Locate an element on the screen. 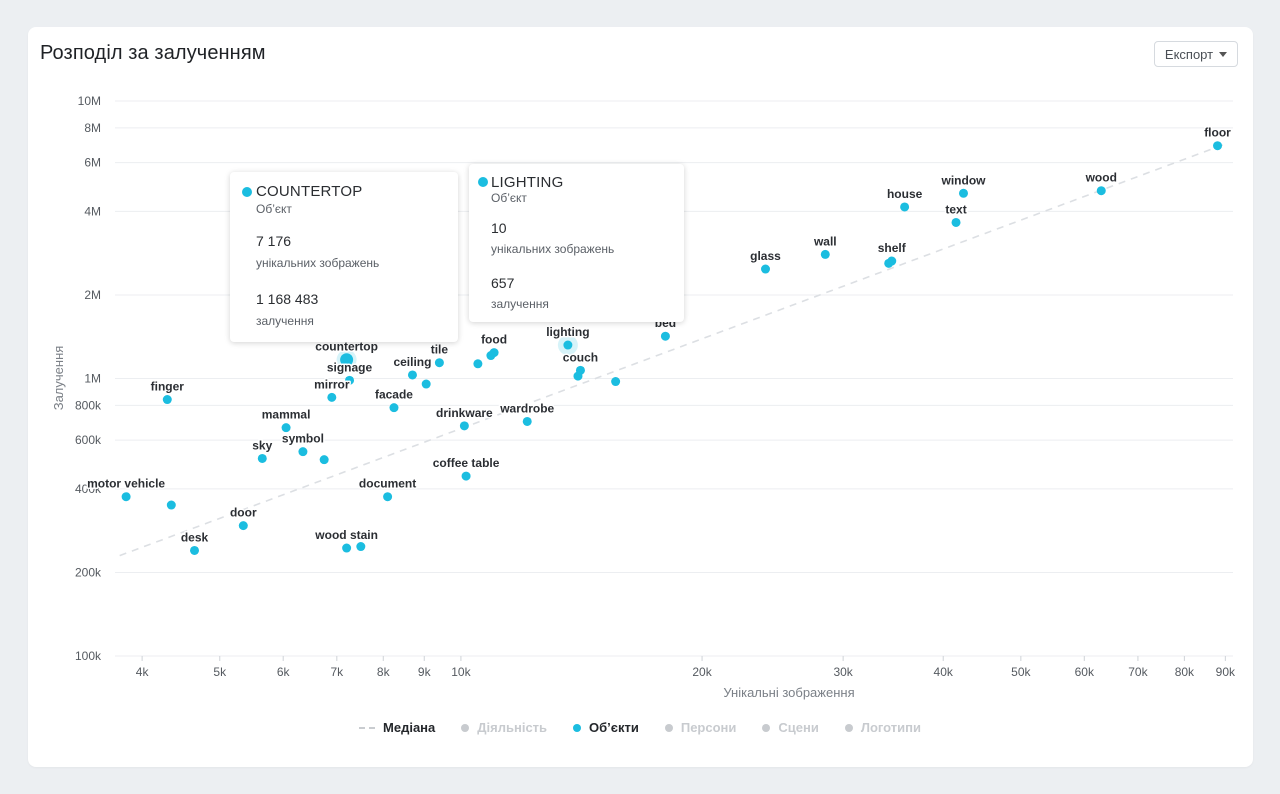 The height and width of the screenshot is (794, 1280). point-label: motor vehicle is located at coordinates (126, 484).